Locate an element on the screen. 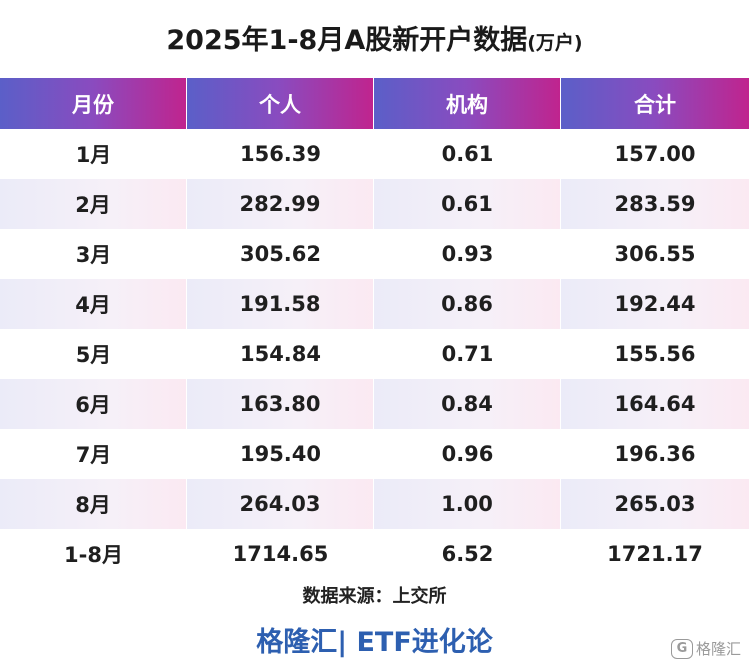  cell-month: 3月 is located at coordinates (93, 255).